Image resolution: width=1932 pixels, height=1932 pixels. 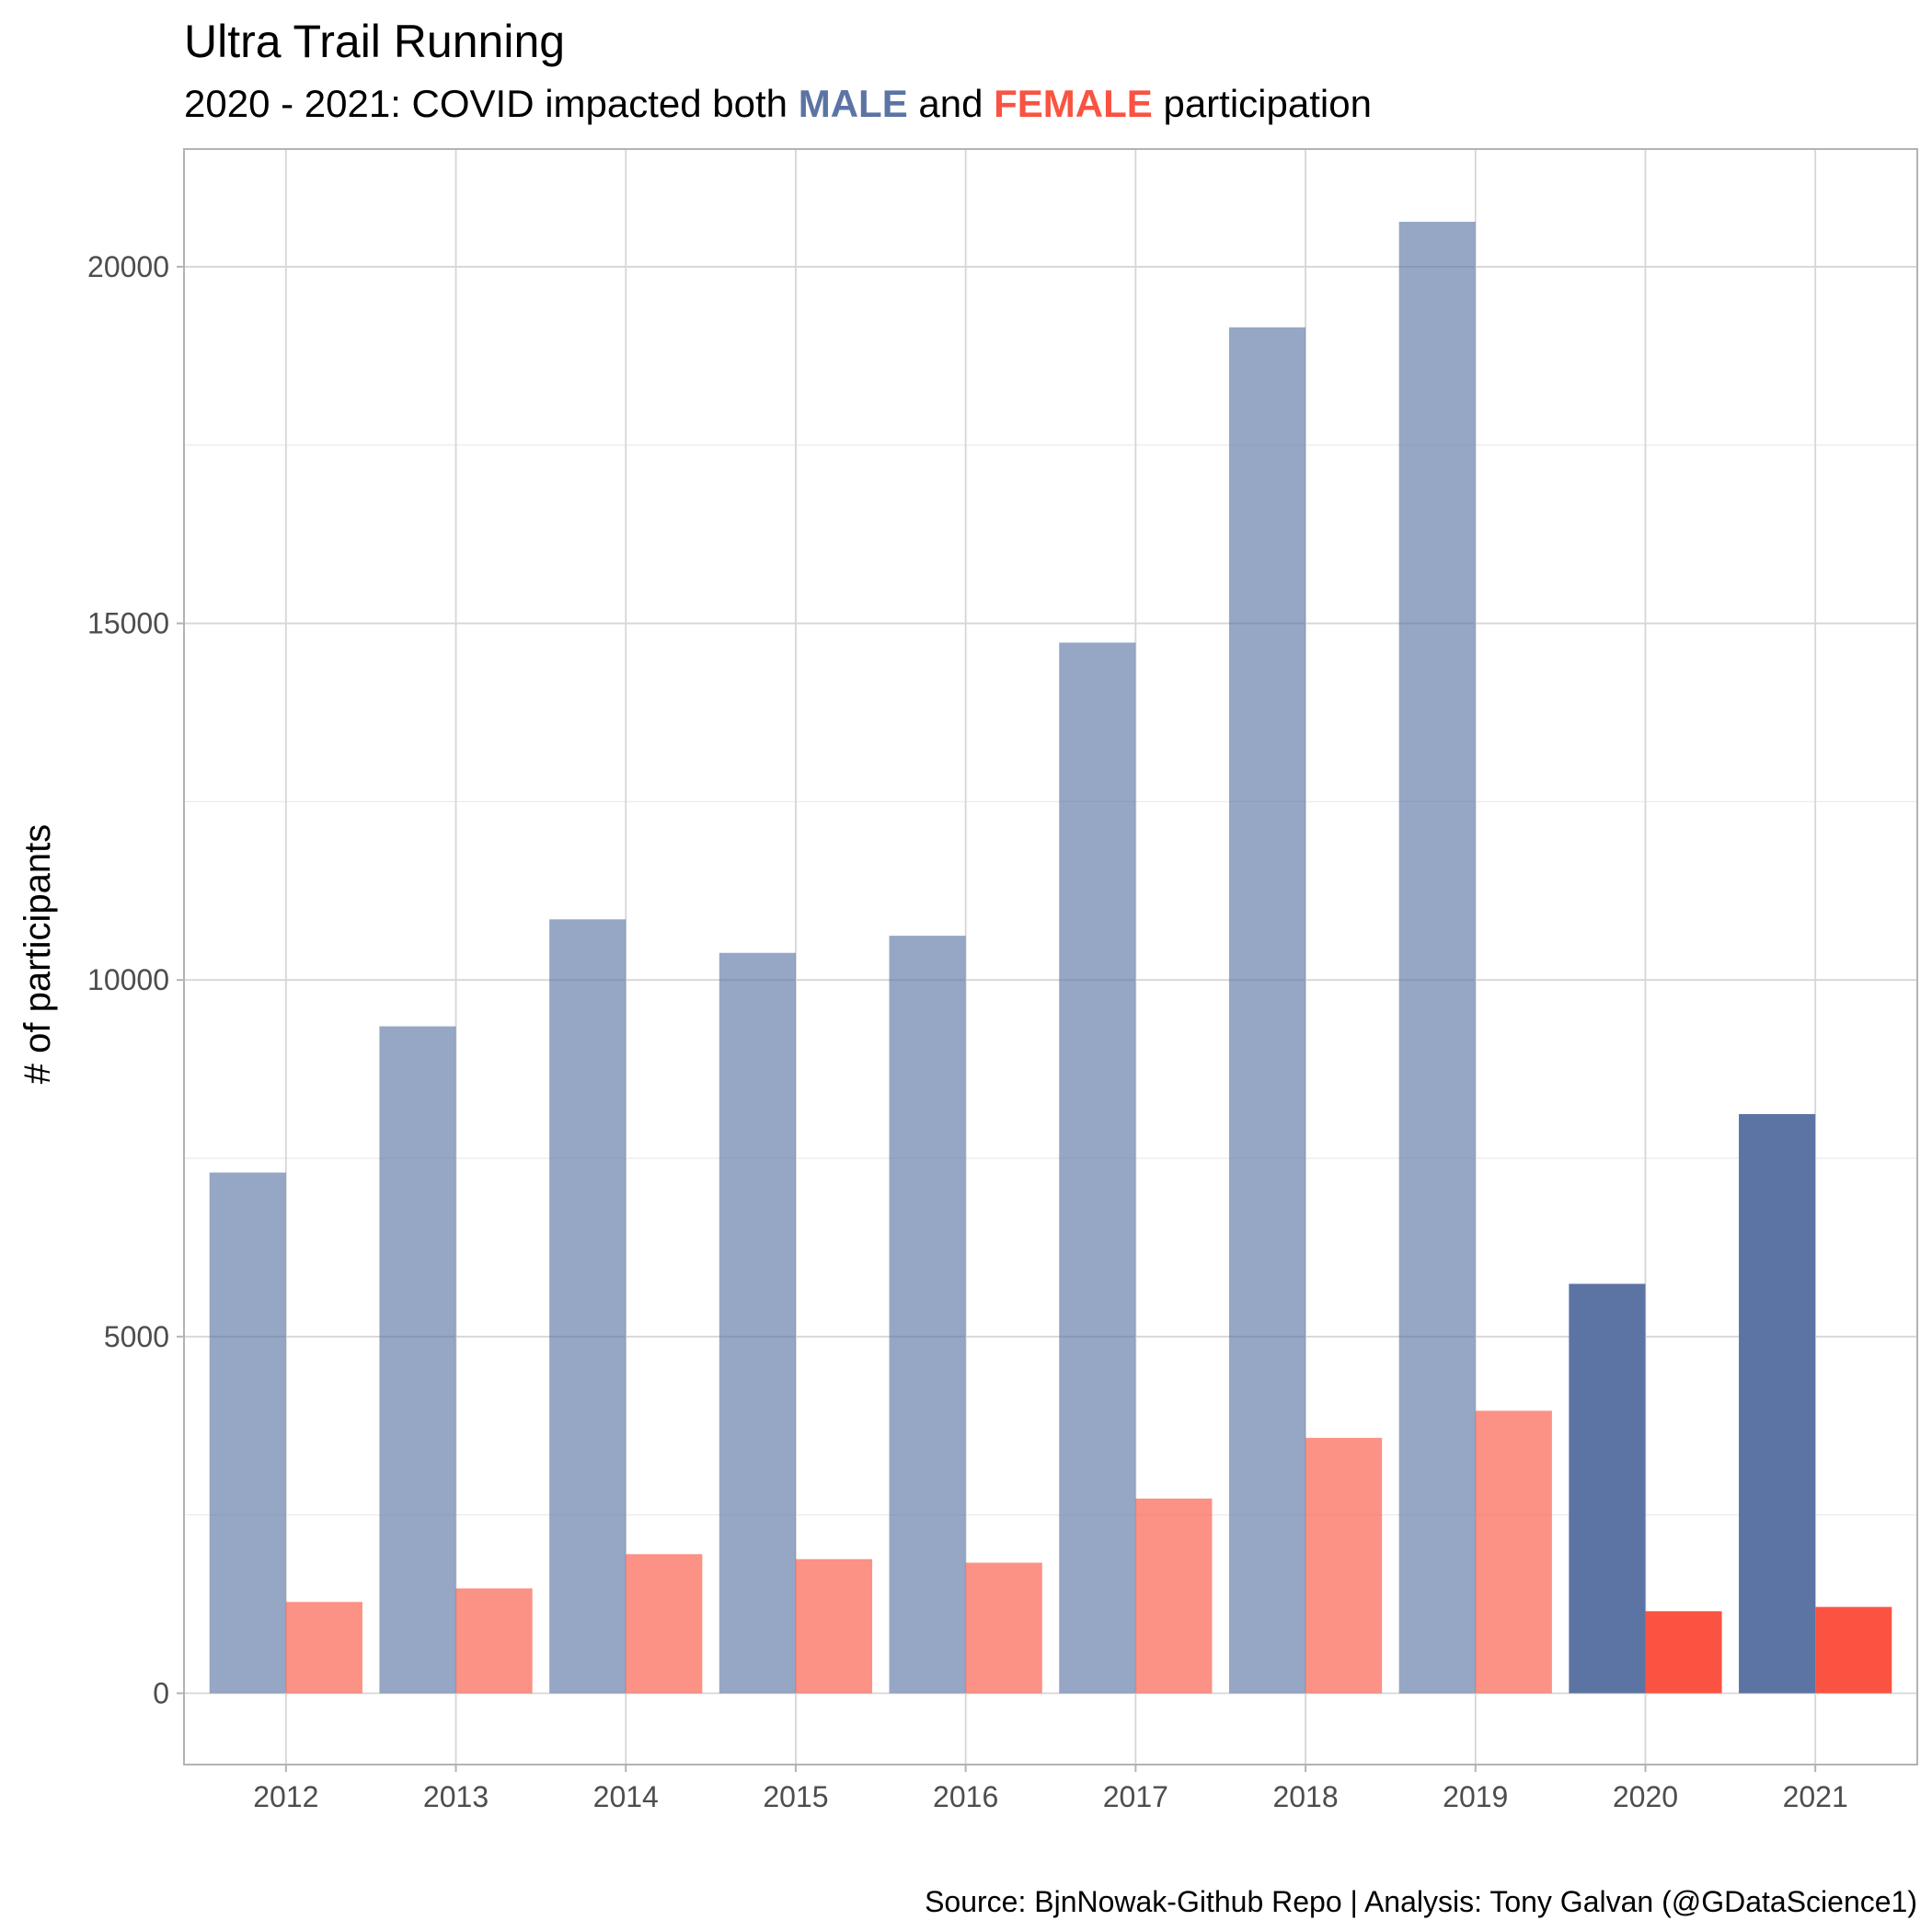 I want to click on bar-male-2015, so click(x=757, y=1323).